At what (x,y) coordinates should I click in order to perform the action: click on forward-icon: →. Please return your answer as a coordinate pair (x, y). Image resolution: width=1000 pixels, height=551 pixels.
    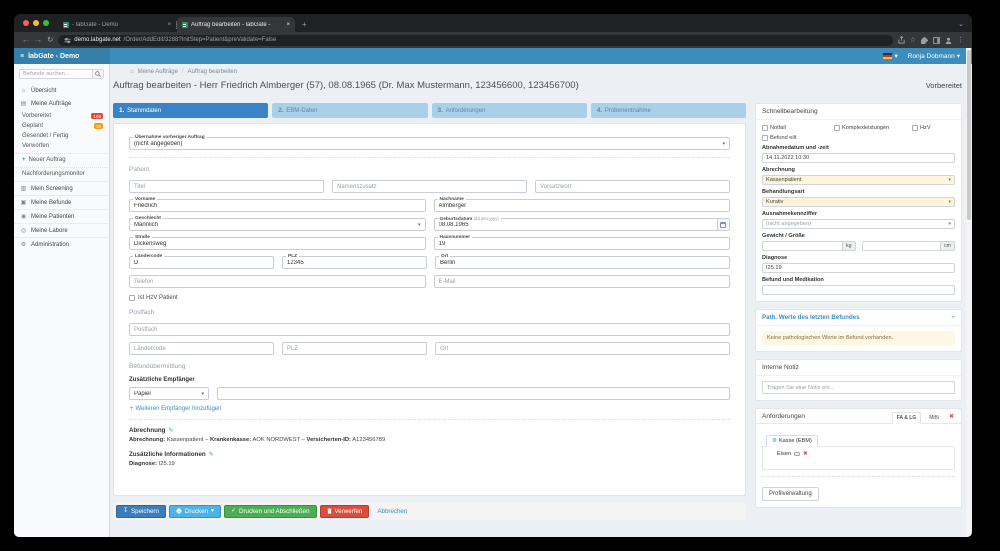
    Looking at the image, I should click on (38, 40).